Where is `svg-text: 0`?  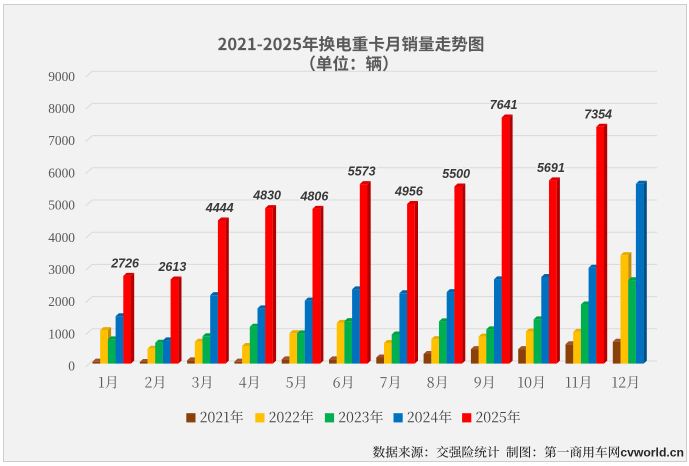 svg-text: 0 is located at coordinates (71, 366).